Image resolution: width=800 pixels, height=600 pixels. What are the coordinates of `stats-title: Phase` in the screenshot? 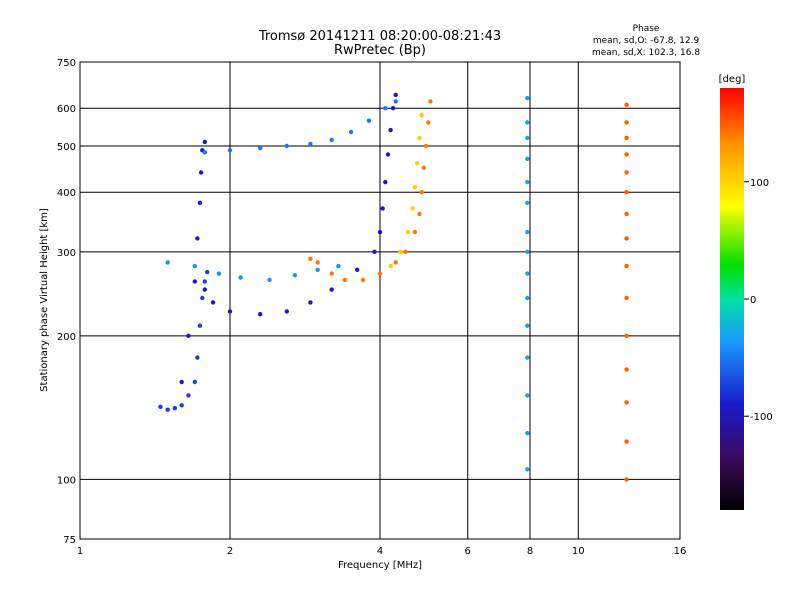 It's located at (646, 29).